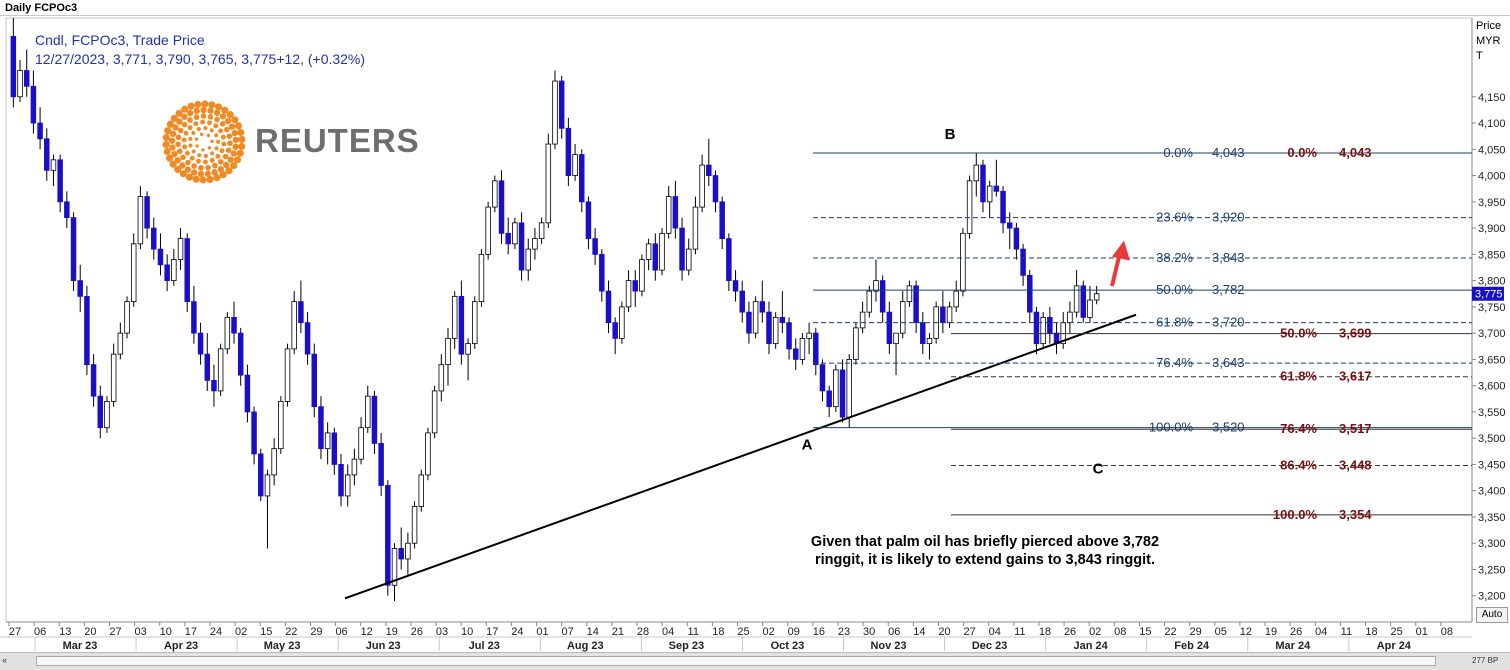  Describe the element at coordinates (289, 141) in the screenshot. I see `reuters-logo: REUTERS` at that location.